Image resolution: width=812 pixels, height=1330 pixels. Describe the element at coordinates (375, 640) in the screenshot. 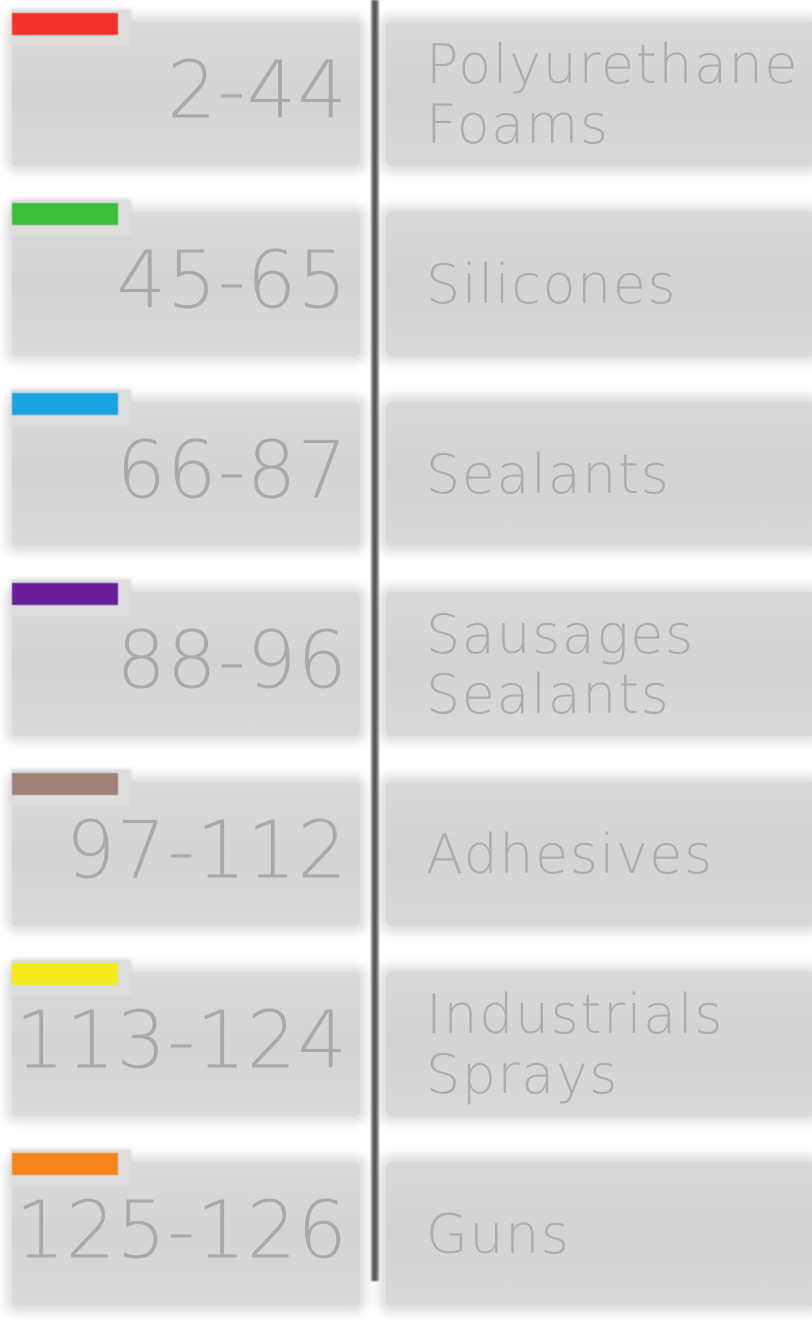

I see `column-divider` at that location.